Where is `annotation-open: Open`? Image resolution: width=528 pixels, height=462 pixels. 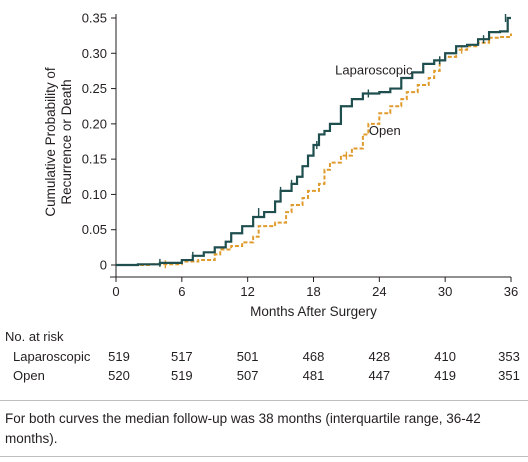
annotation-open: Open is located at coordinates (385, 130).